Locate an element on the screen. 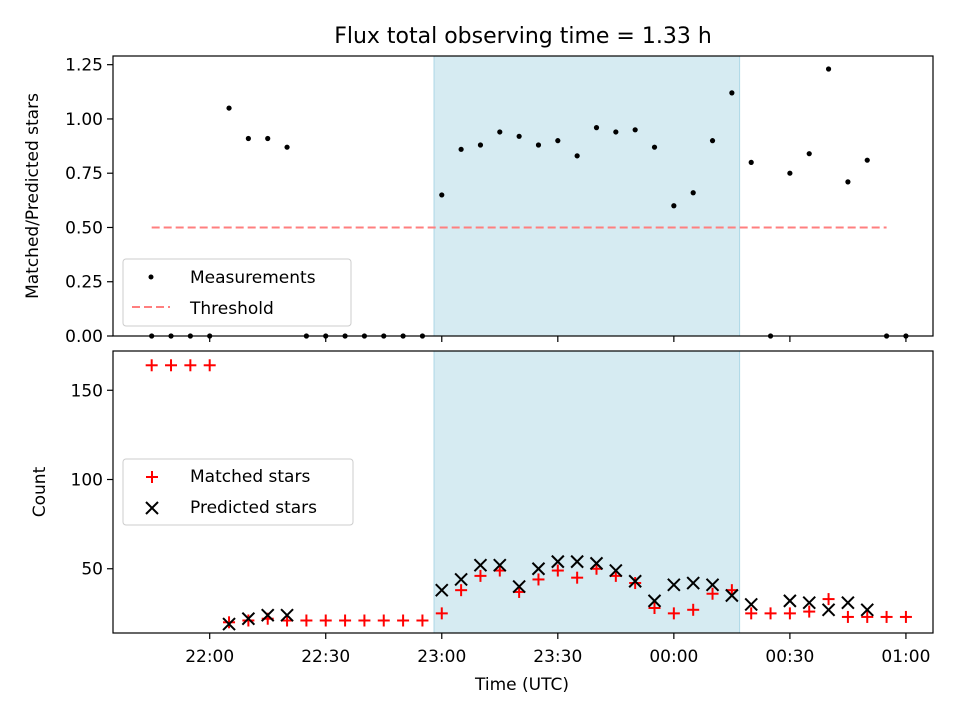 The height and width of the screenshot is (720, 960). bottom-x-tick-label: 23:30 is located at coordinates (557, 657).